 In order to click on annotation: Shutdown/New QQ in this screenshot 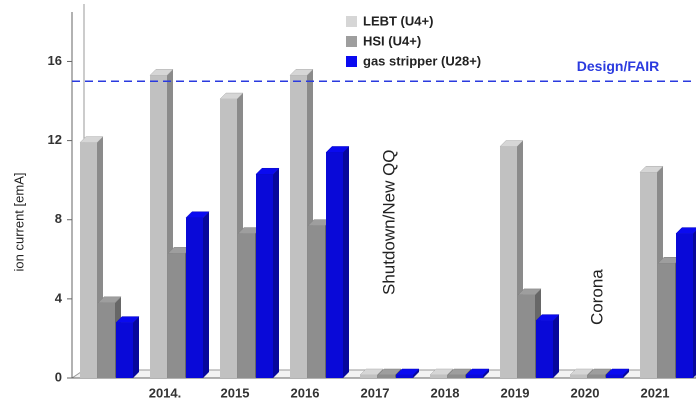, I will do `click(388, 222)`.